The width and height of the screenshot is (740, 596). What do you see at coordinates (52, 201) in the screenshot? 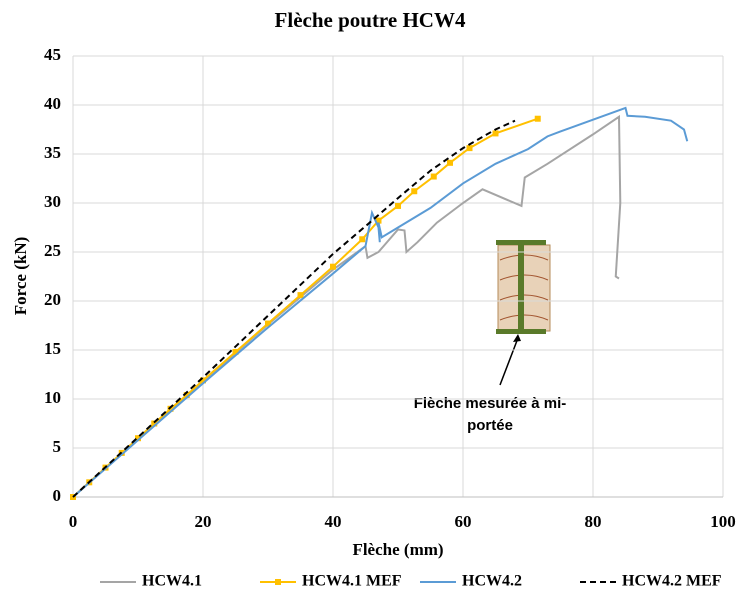
I see `y-tick-label: 30` at bounding box center [52, 201].